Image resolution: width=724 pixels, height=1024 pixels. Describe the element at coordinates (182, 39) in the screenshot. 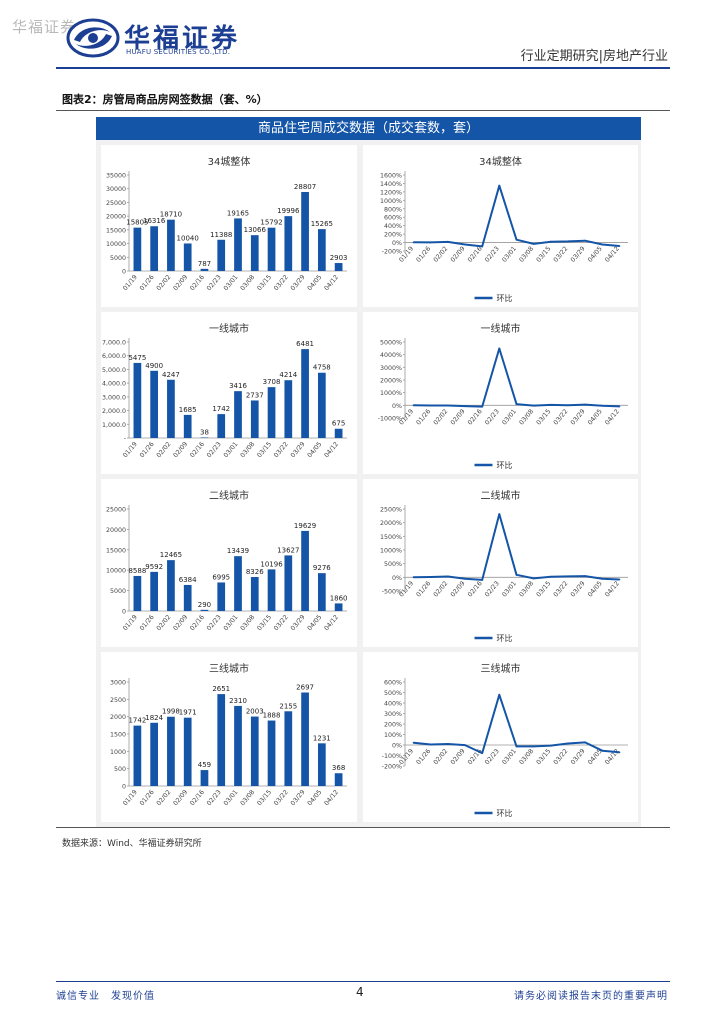

I see `brand-name: 华福证券` at that location.